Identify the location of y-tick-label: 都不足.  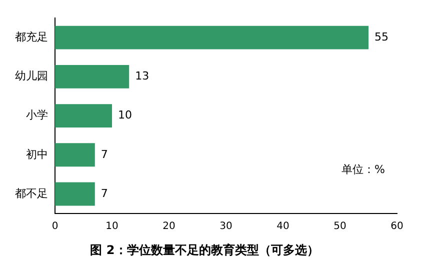
(31, 193).